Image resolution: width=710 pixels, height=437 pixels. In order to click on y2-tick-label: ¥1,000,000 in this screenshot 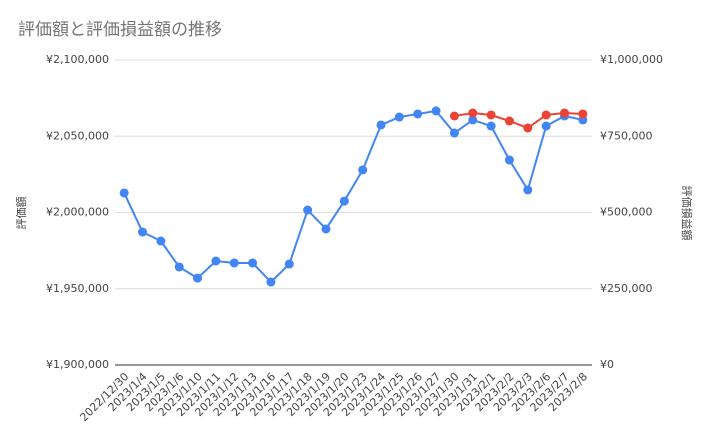, I will do `click(631, 59)`.